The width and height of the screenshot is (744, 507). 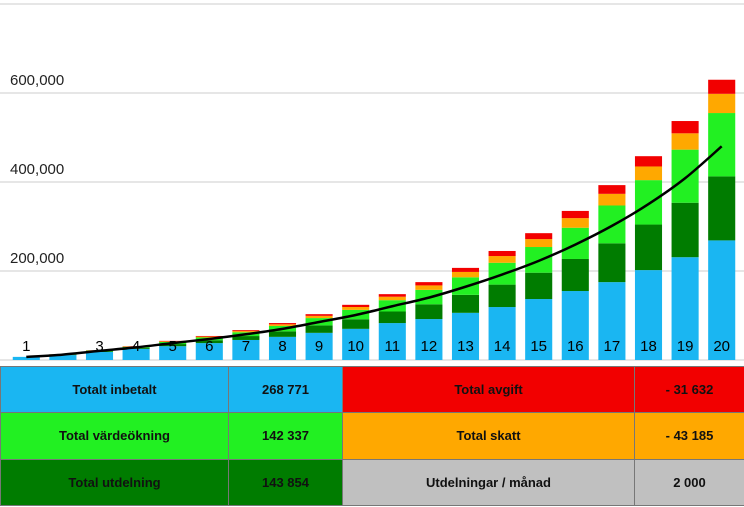 I want to click on x-tick-label: 5, so click(x=173, y=346).